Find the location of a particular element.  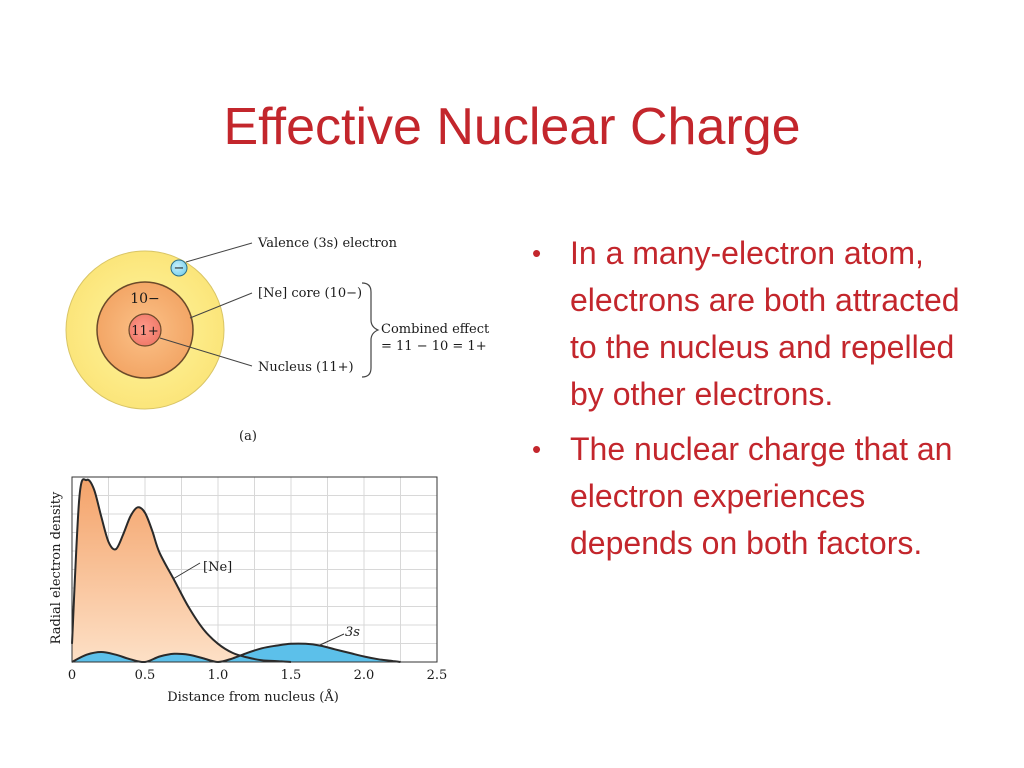

nucleus-leader is located at coordinates (206, 352).